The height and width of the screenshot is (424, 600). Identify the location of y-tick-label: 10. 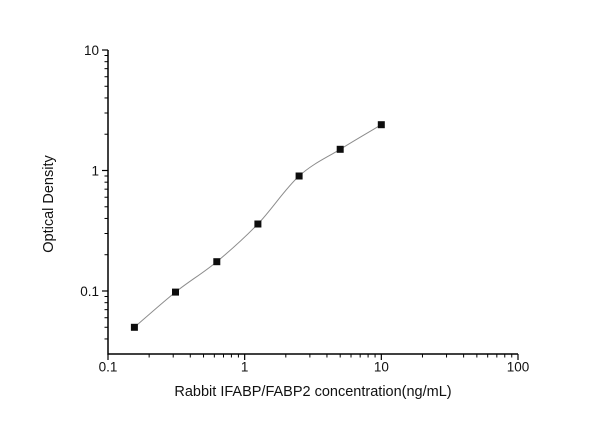
(91, 50).